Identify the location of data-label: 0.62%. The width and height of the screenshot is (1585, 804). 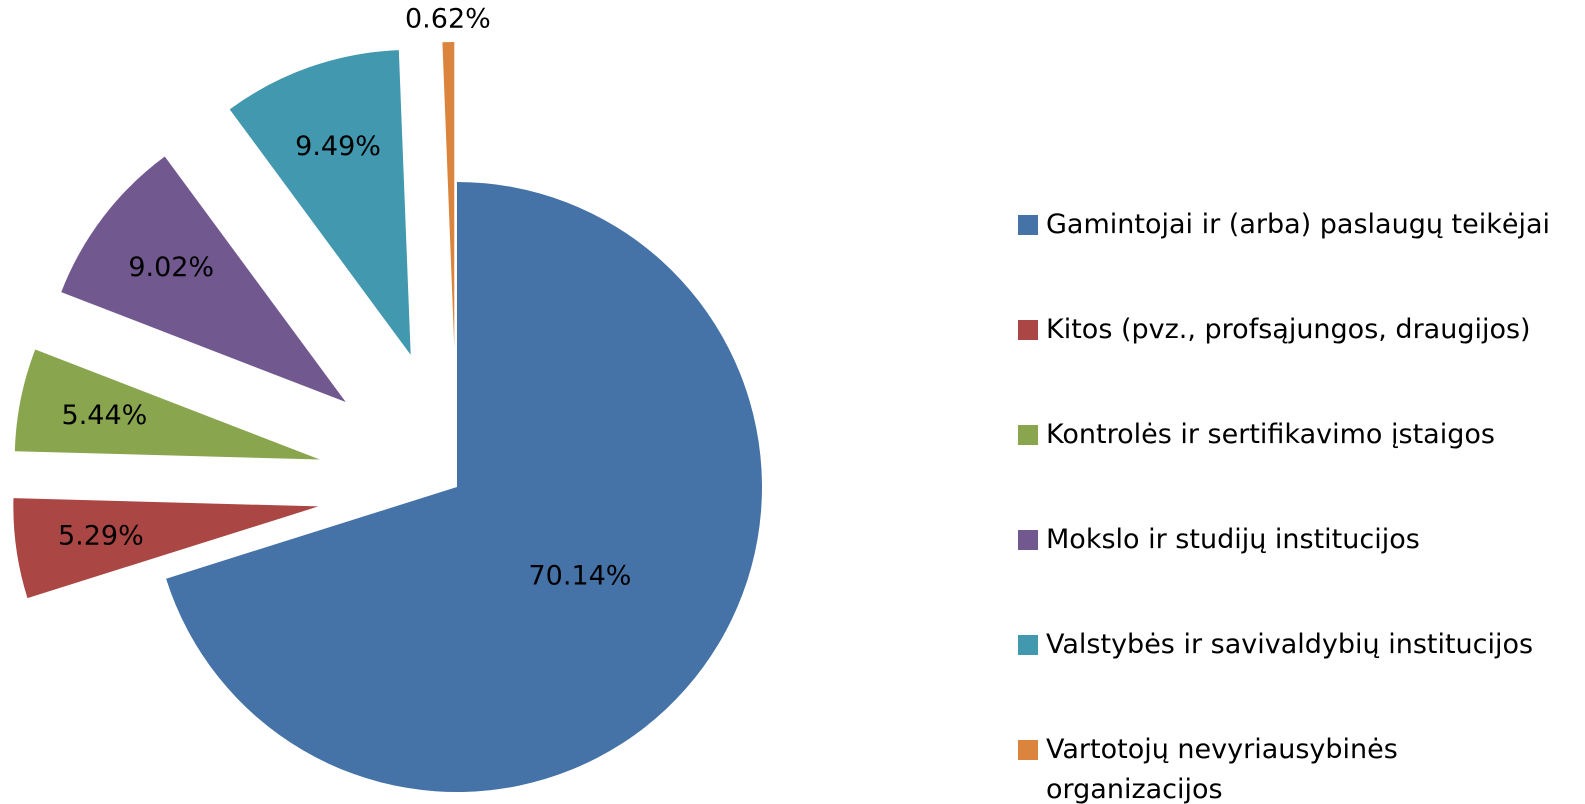
(448, 19).